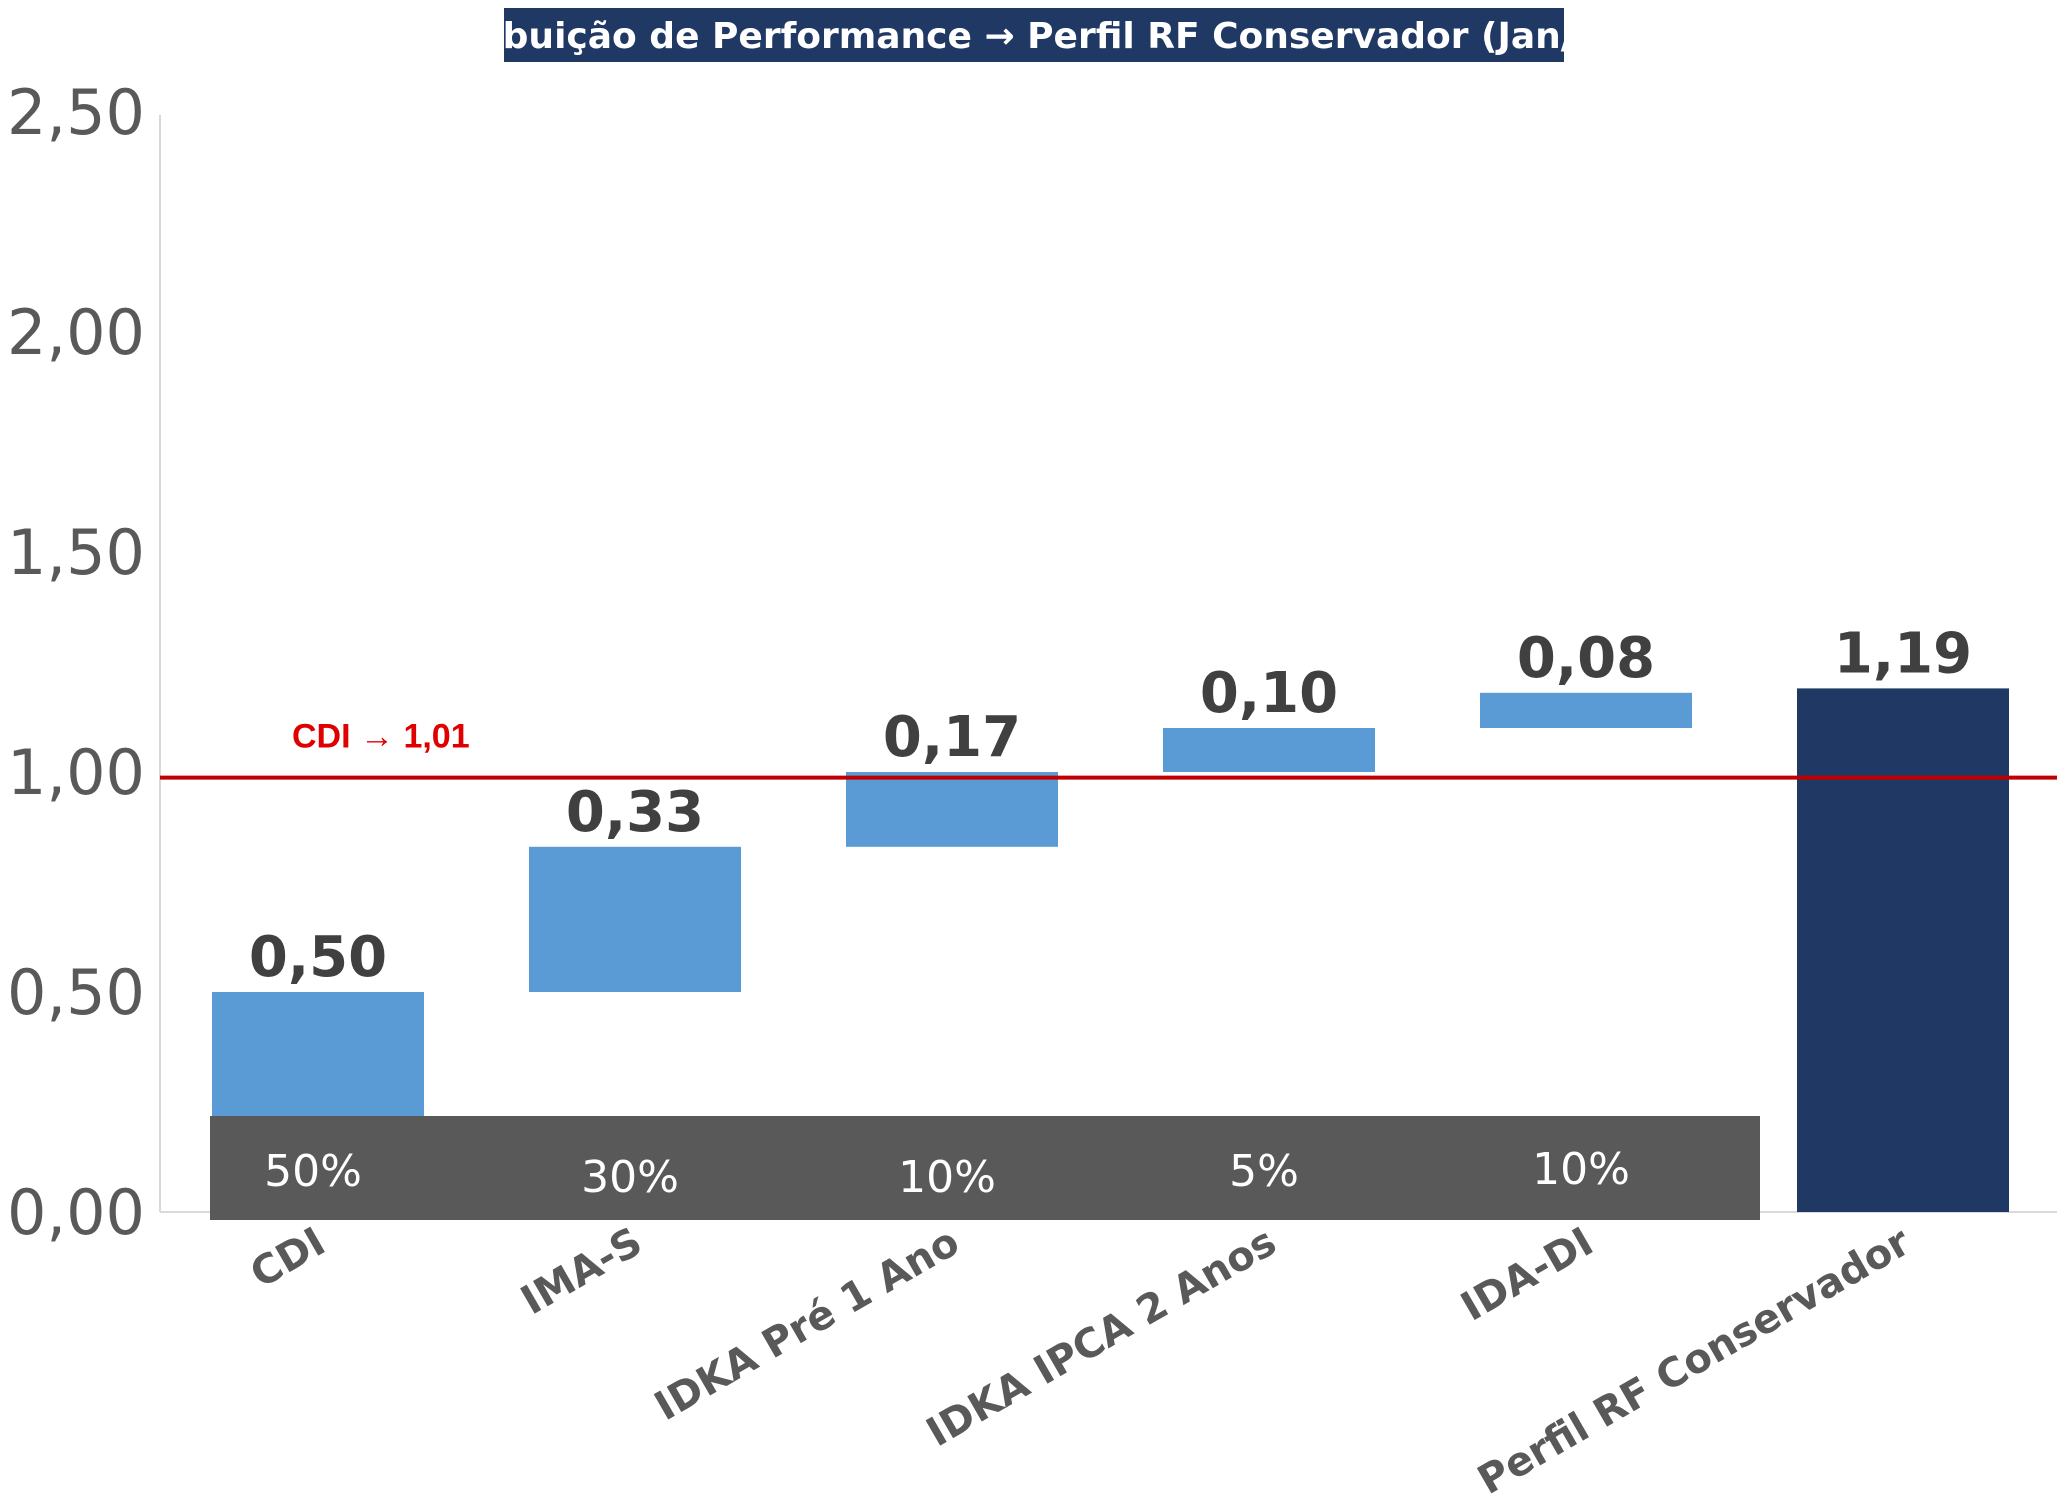  I want to click on weight-label: 5%, so click(1264, 1171).